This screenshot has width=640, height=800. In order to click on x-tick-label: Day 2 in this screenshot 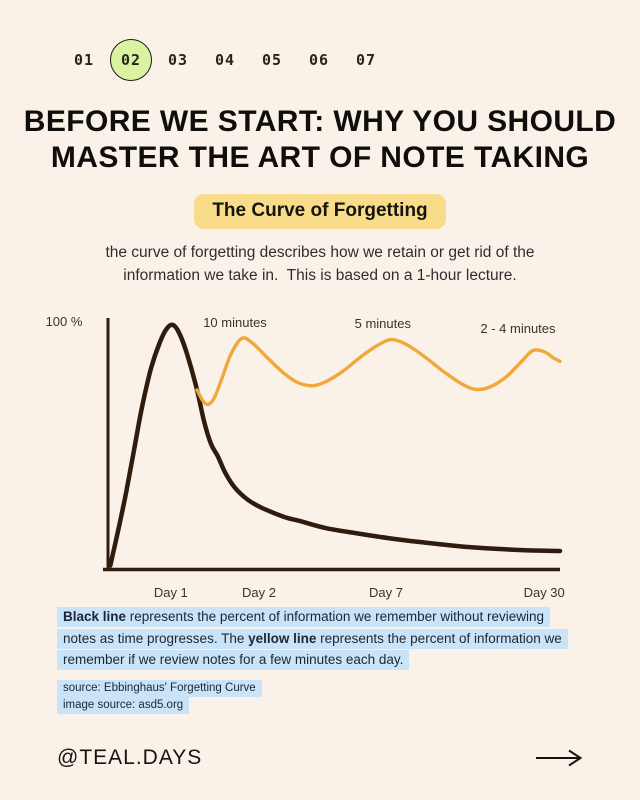, I will do `click(259, 592)`.